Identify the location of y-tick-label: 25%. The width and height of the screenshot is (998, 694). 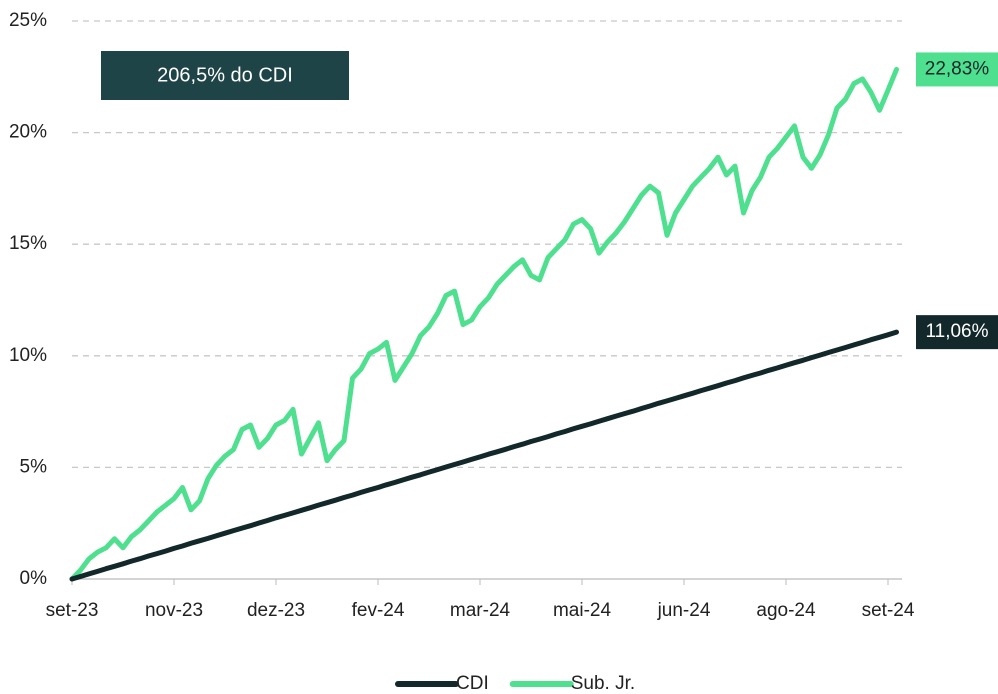
(28, 20).